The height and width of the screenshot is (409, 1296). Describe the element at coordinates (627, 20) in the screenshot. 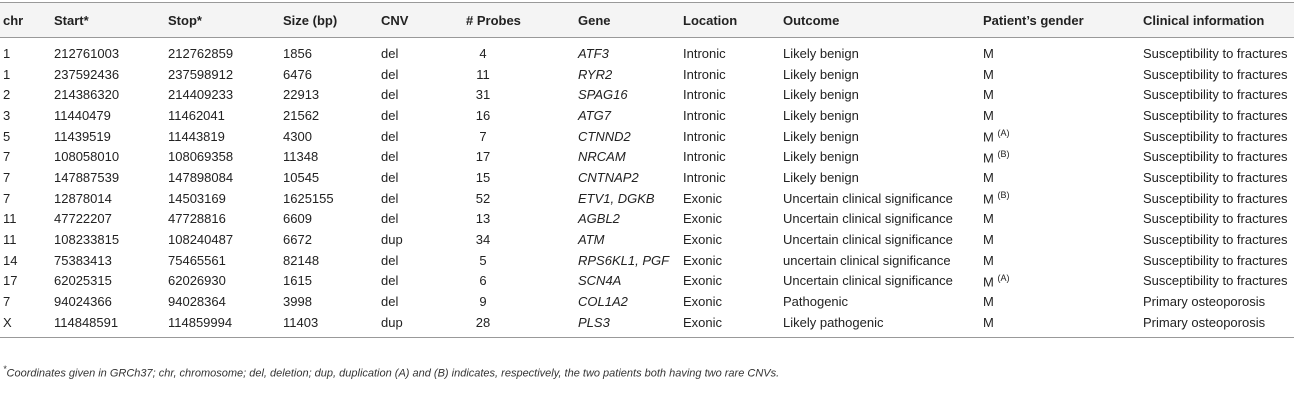

I see `column-header: Gene` at that location.